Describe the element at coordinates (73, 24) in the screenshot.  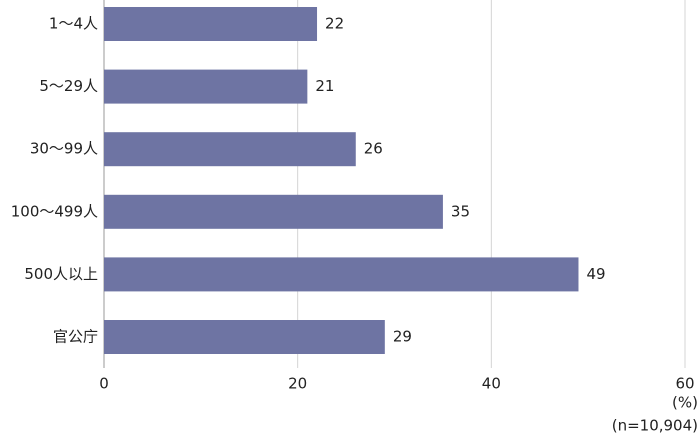
I see `y-tick-label: 1～4人` at that location.